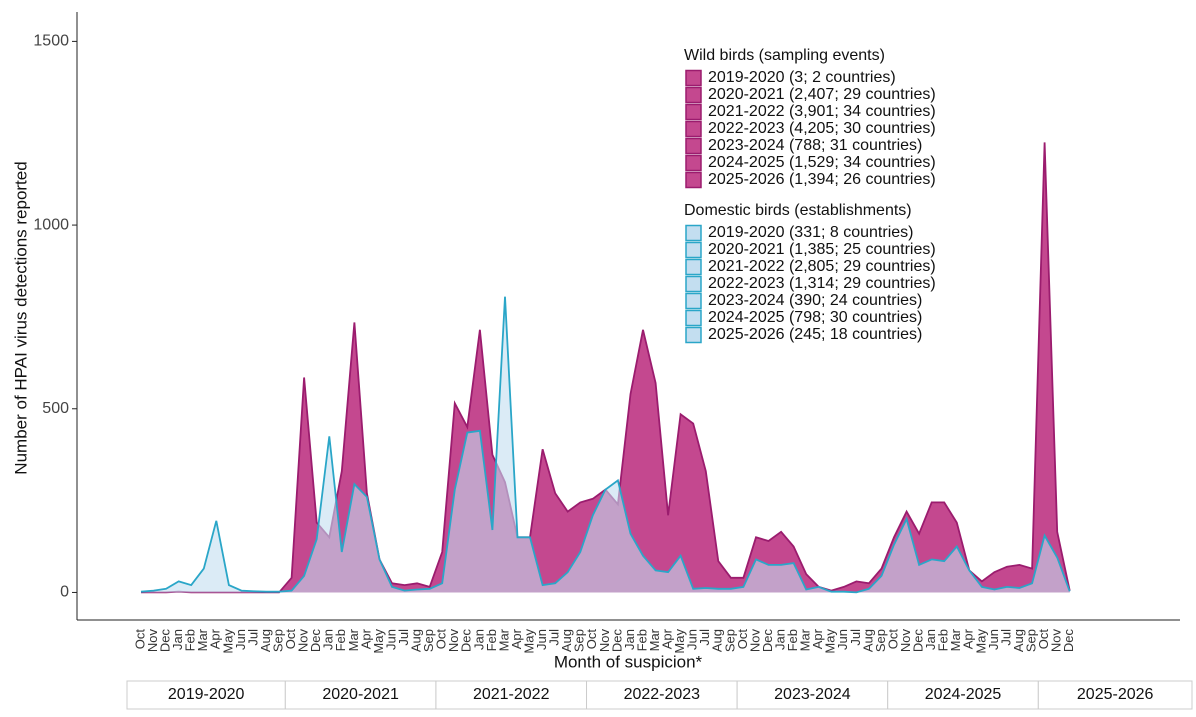 The width and height of the screenshot is (1196, 717). I want to click on y-tick-label: 1500, so click(51, 41).